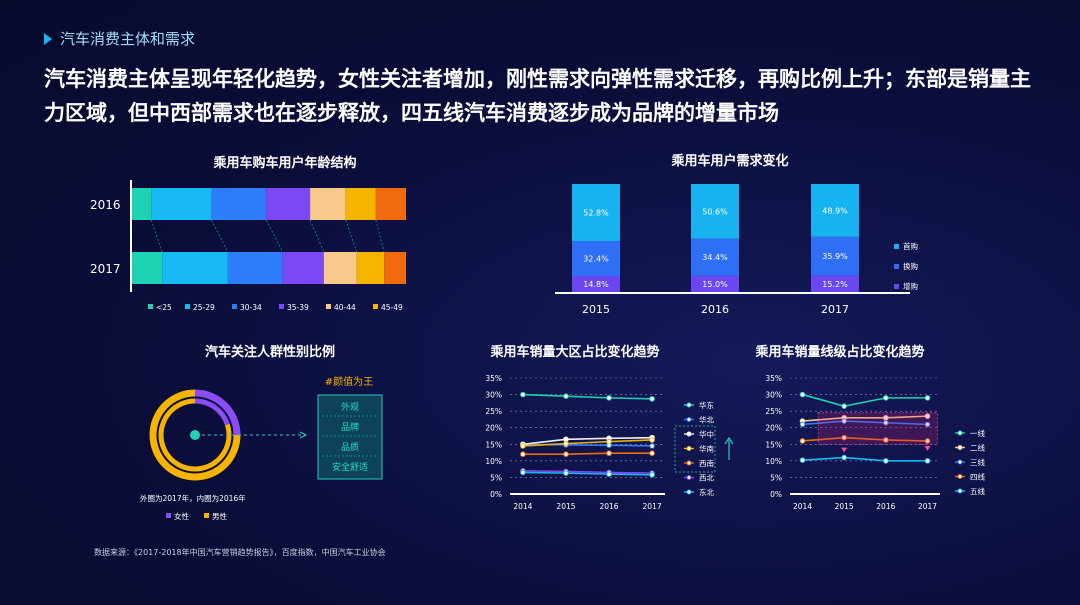  What do you see at coordinates (596, 309) in the screenshot?
I see `demand-category-label: 2015` at bounding box center [596, 309].